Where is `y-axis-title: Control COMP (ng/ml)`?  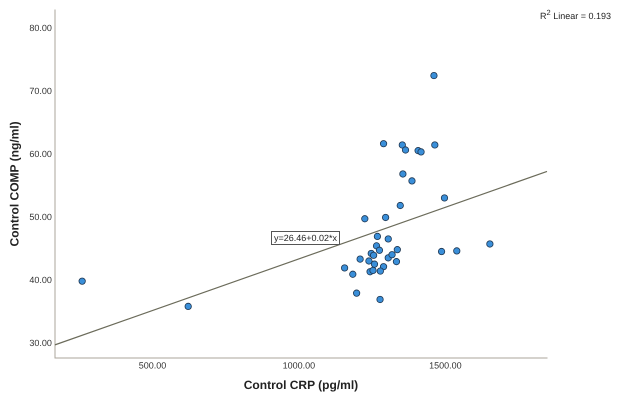
y-axis-title: Control COMP (ng/ml) is located at coordinates (15, 183).